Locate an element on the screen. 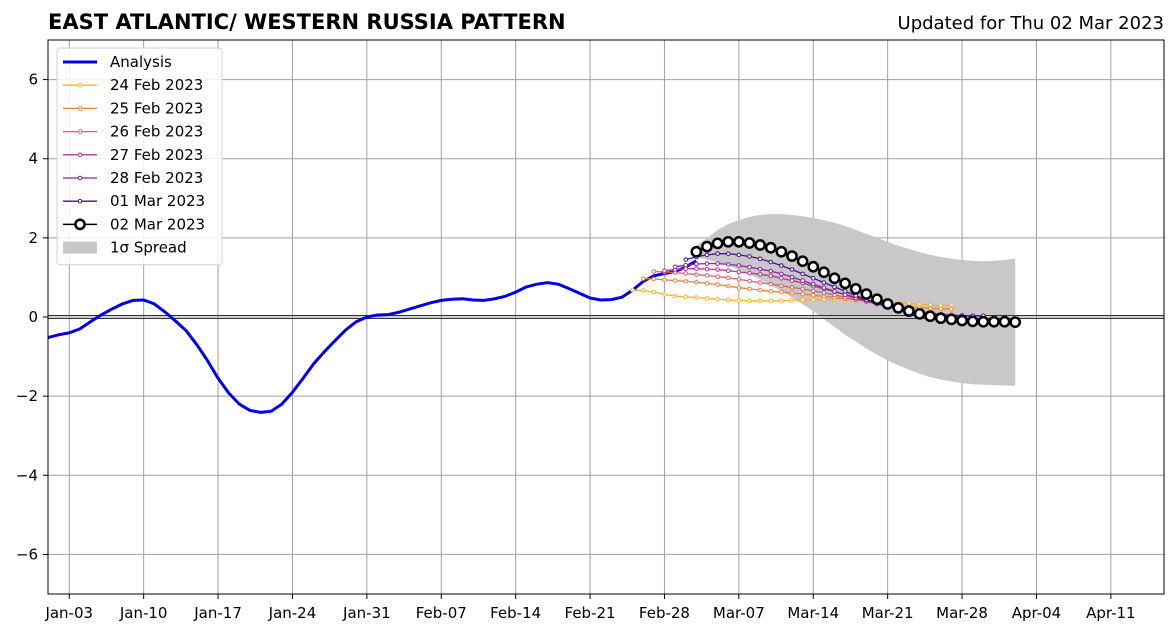 This screenshot has width=1176, height=633. legend-label: 25 Feb 2023 is located at coordinates (156, 108).